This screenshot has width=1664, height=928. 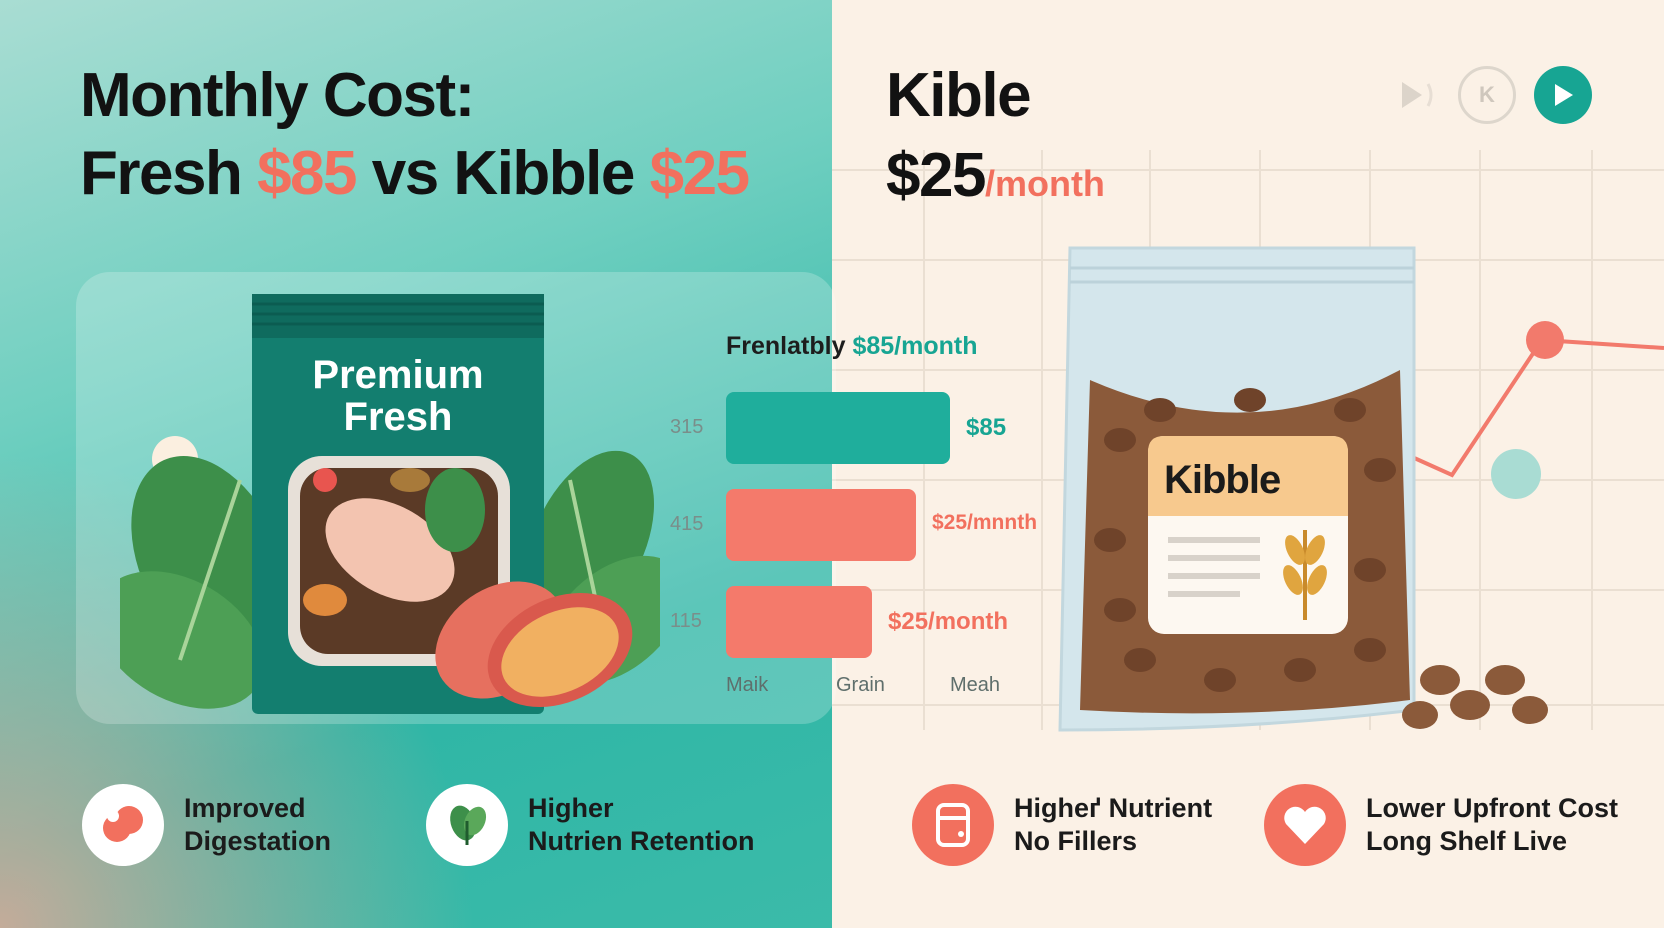 What do you see at coordinates (1418, 95) in the screenshot?
I see `skip-icon` at bounding box center [1418, 95].